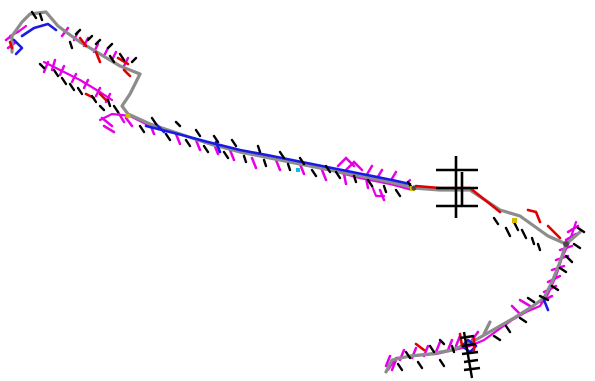 The height and width of the screenshot is (381, 595). Describe the element at coordinates (367, 170) in the screenshot. I see `magenta-ticks-d` at that location.